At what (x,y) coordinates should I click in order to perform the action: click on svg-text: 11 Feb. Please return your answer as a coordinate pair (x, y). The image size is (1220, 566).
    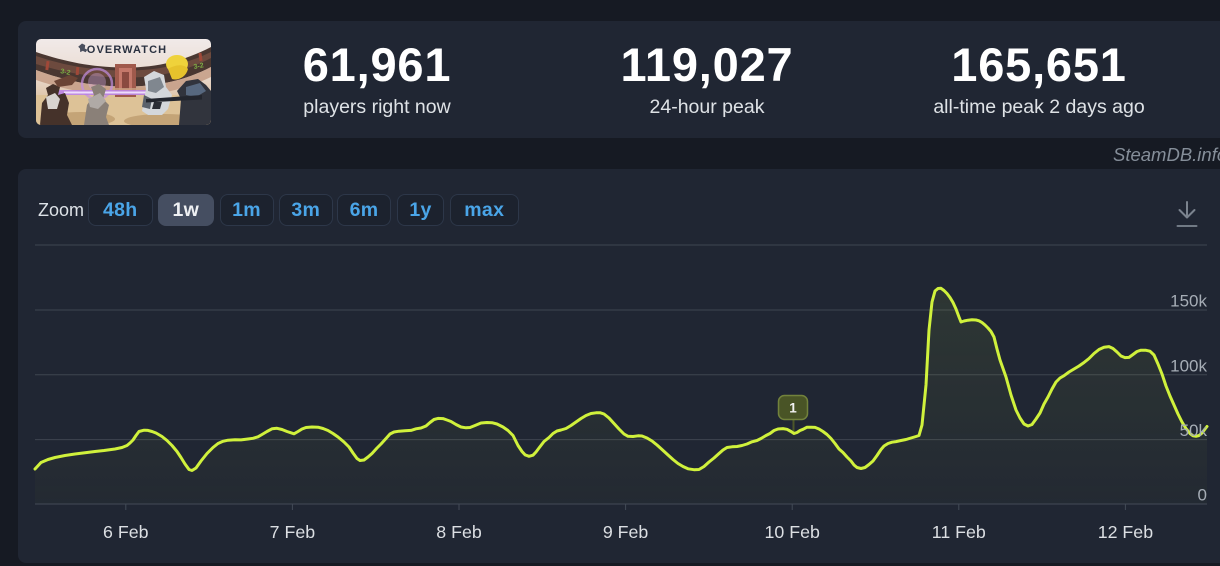
    Looking at the image, I should click on (959, 532).